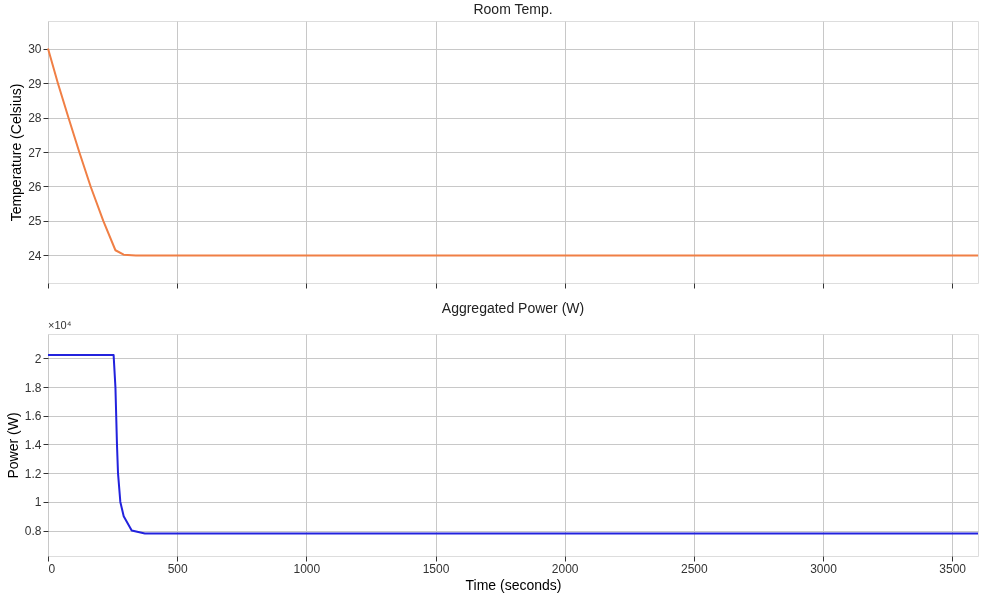  What do you see at coordinates (436, 568) in the screenshot?
I see `x-tick-label: 1500` at bounding box center [436, 568].